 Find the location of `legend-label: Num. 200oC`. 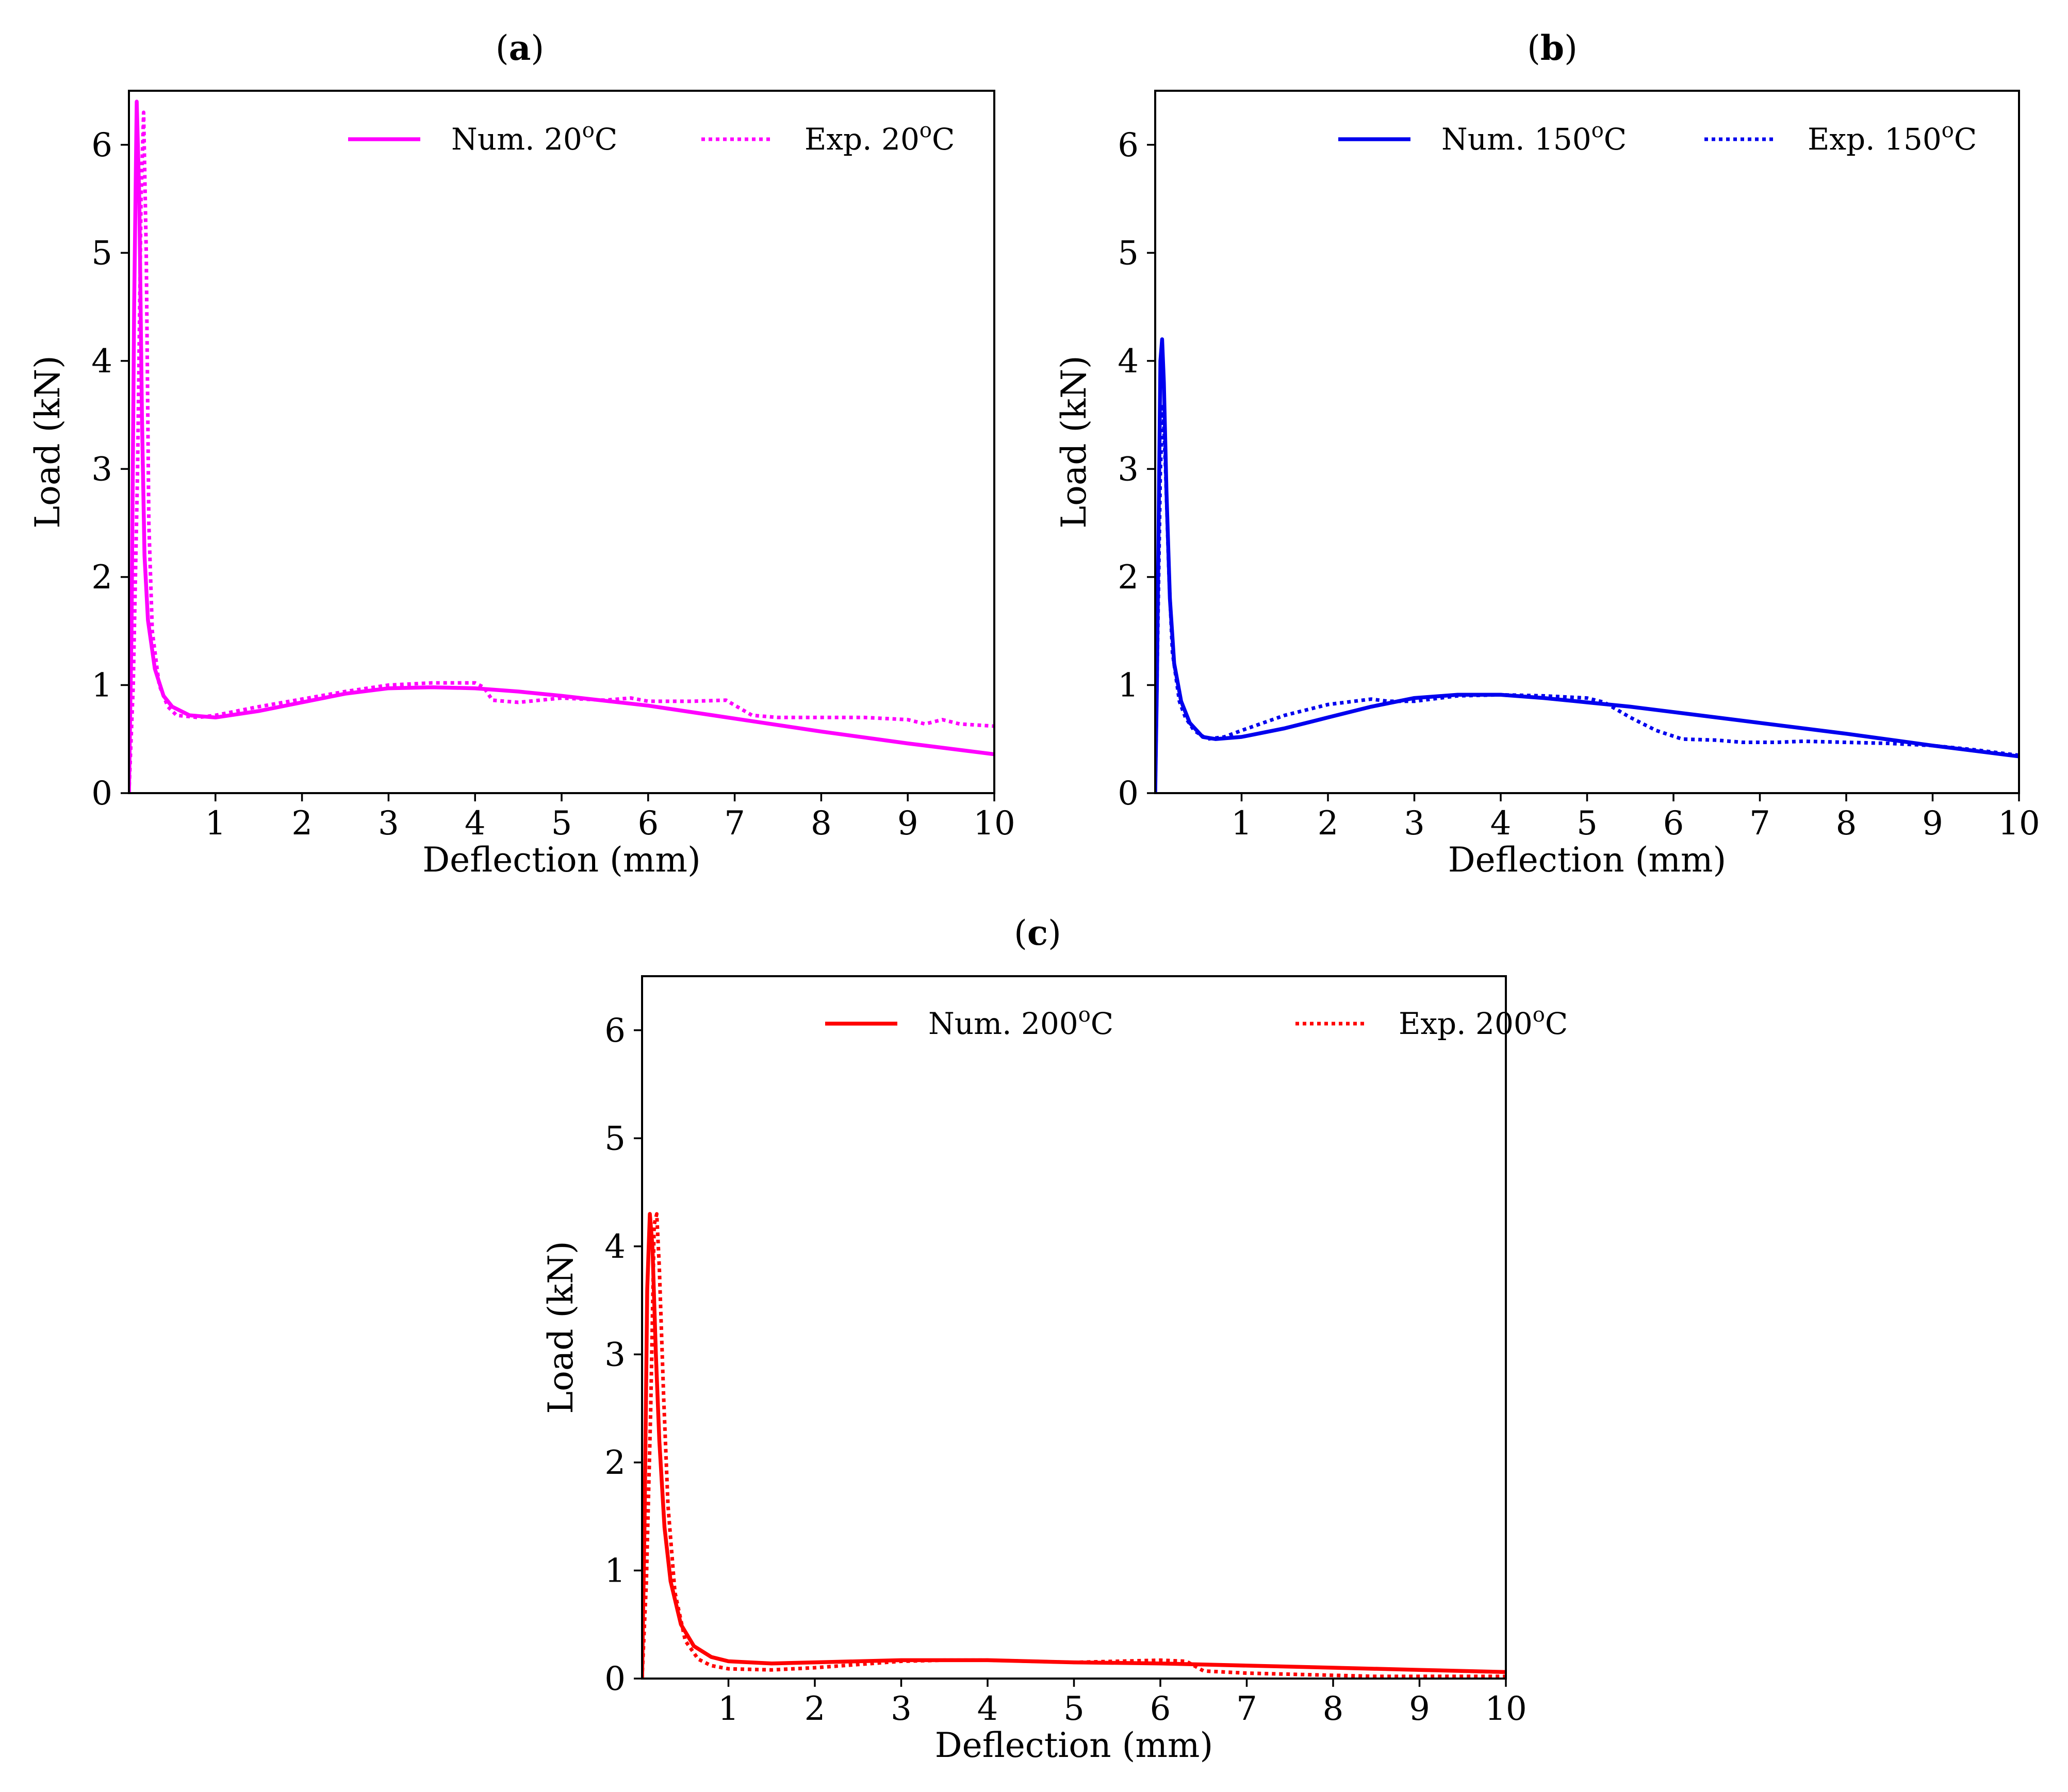

legend-label: Num. 200oC is located at coordinates (1020, 1022).